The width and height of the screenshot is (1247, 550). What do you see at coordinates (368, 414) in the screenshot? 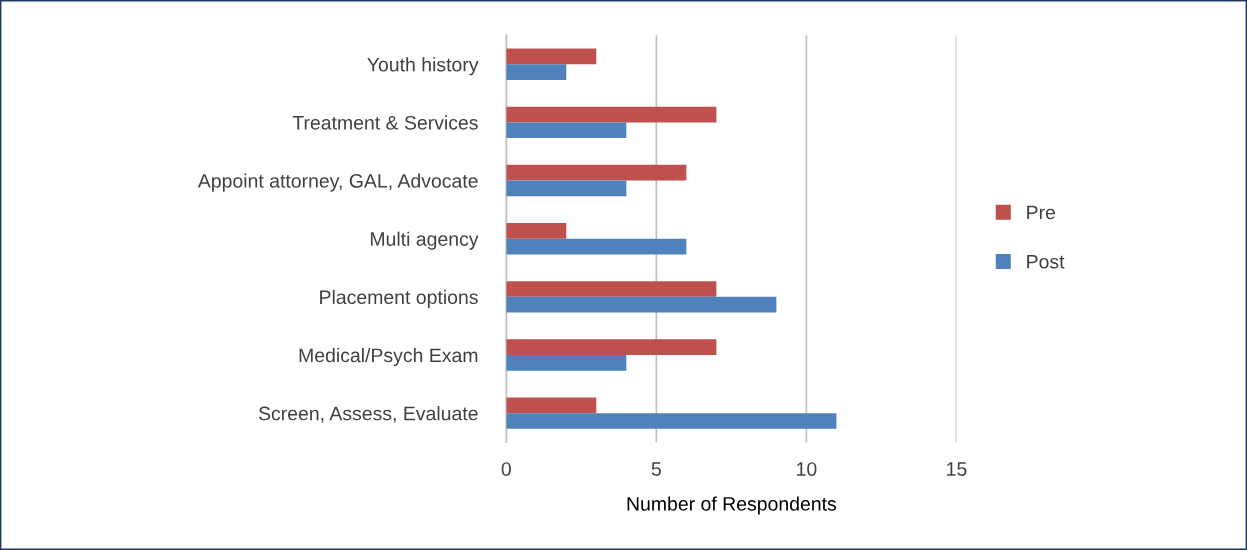
I see `y-tick-label: Screen, Assess, Evaluate` at bounding box center [368, 414].